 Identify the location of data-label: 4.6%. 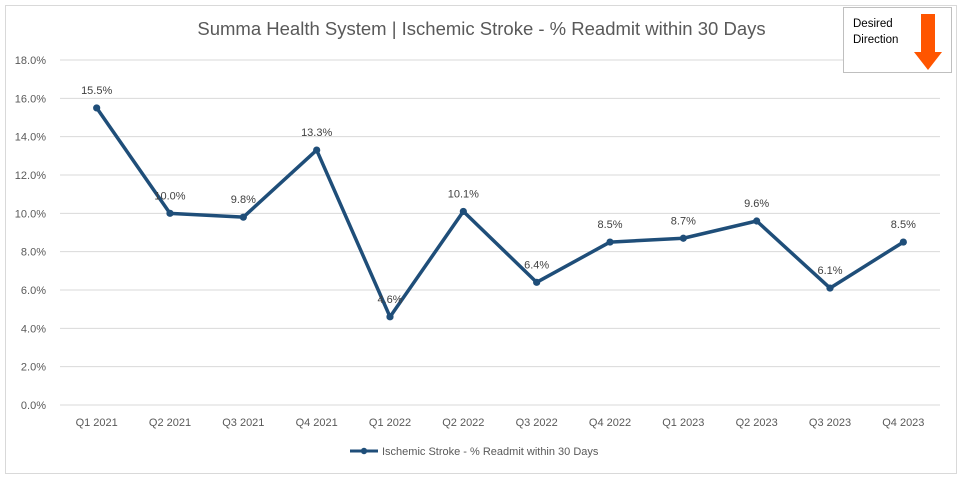
(389, 300).